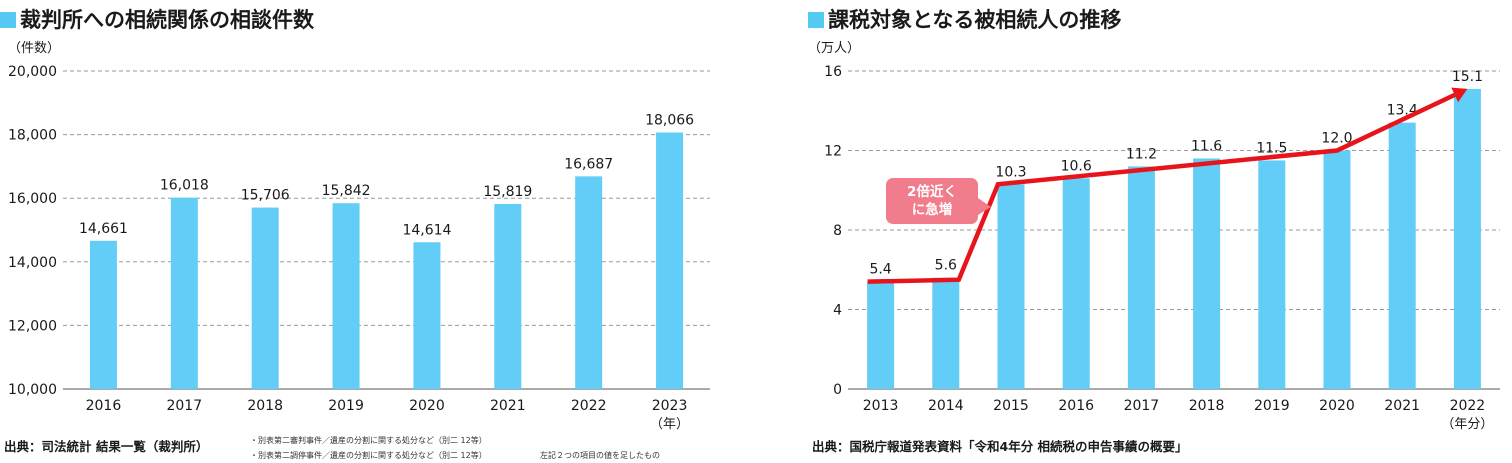  Describe the element at coordinates (32, 72) in the screenshot. I see `y-tick-label: 20,000` at that location.